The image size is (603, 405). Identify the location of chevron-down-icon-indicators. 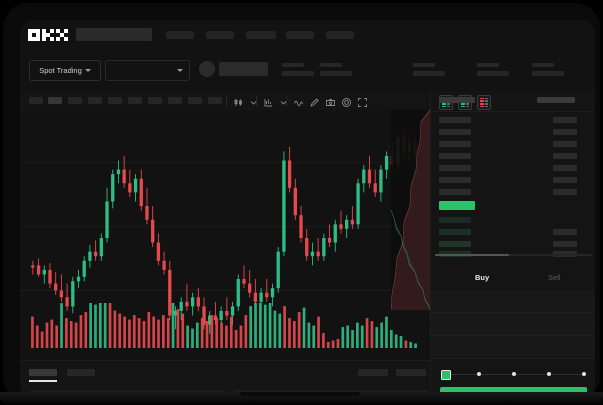
(283, 100).